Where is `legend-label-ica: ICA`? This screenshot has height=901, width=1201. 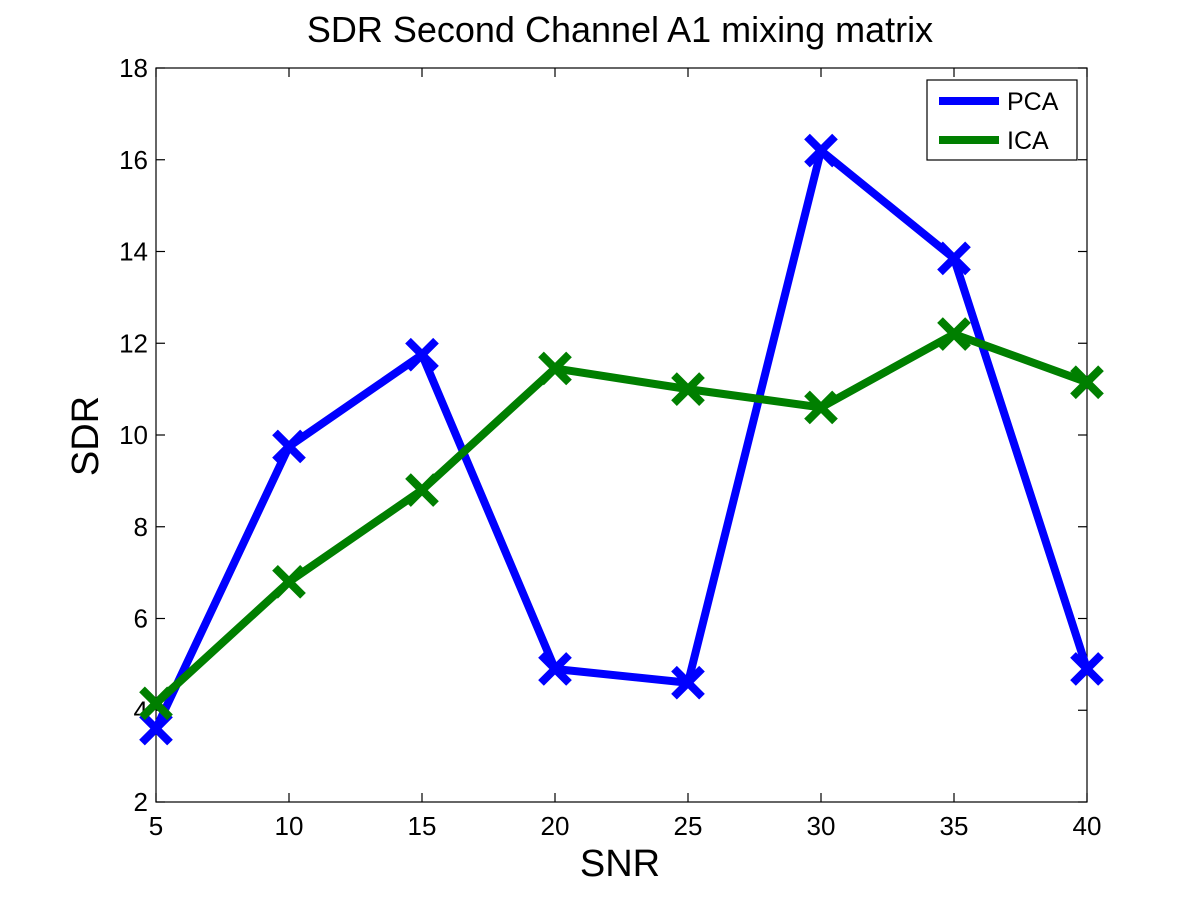
legend-label-ica: ICA is located at coordinates (1028, 141).